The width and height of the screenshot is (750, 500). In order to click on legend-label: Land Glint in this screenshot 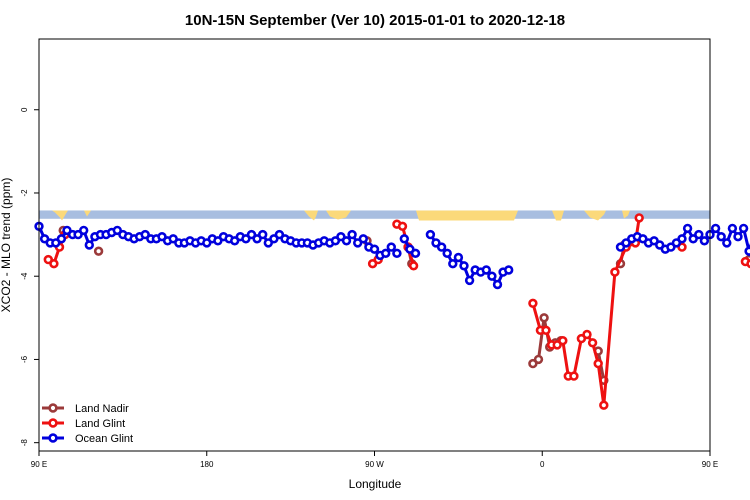, I will do `click(100, 424)`.